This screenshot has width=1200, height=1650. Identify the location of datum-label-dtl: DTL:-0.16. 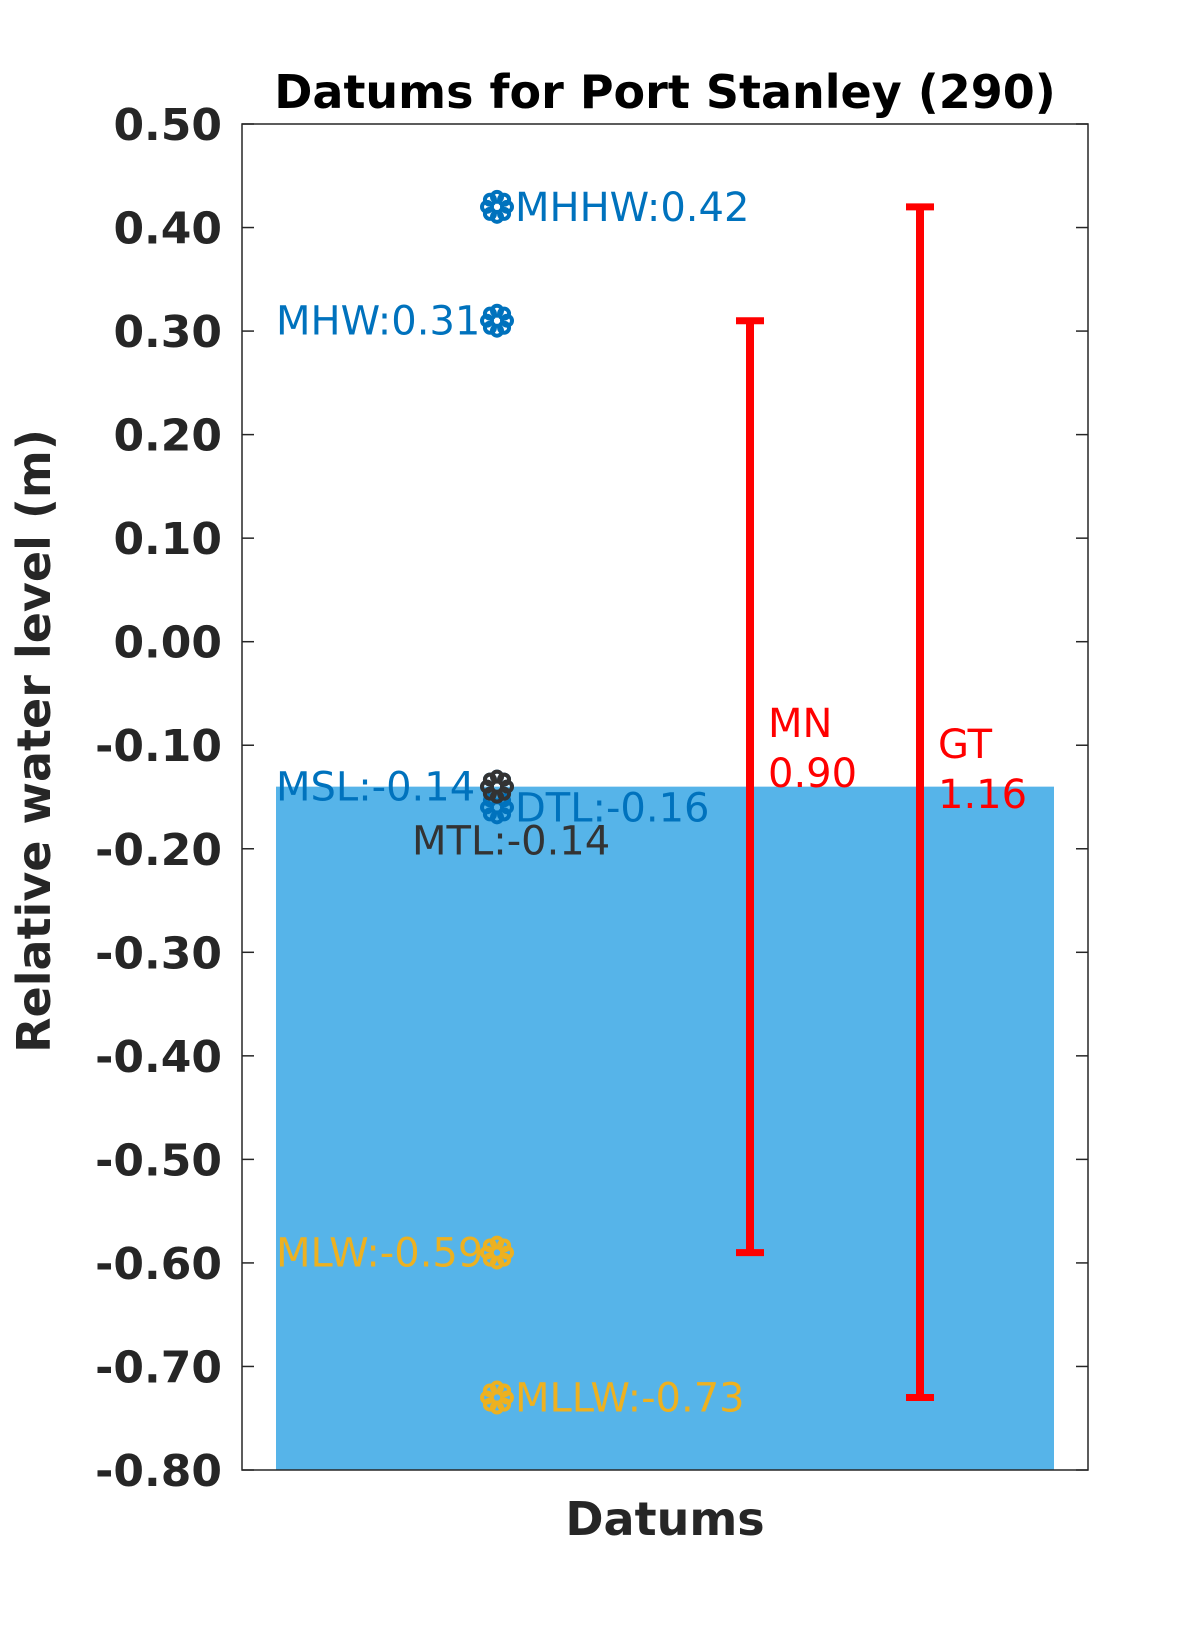
(612, 808).